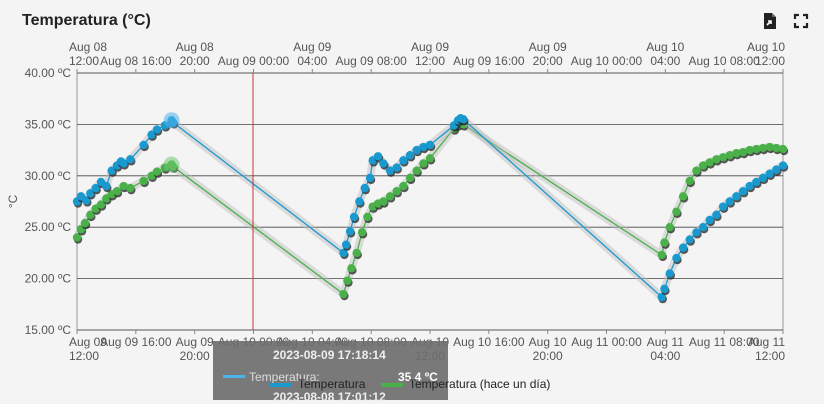  I want to click on hover-point-current, so click(171, 120).